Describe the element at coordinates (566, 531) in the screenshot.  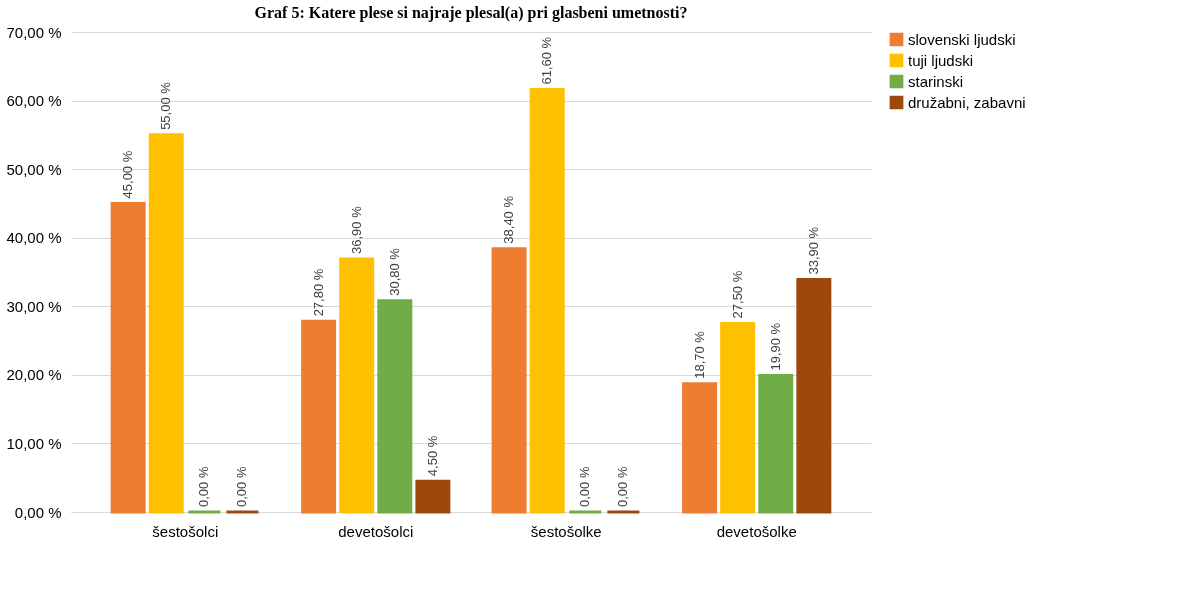
I see `x-tick-label: šestošolke` at that location.